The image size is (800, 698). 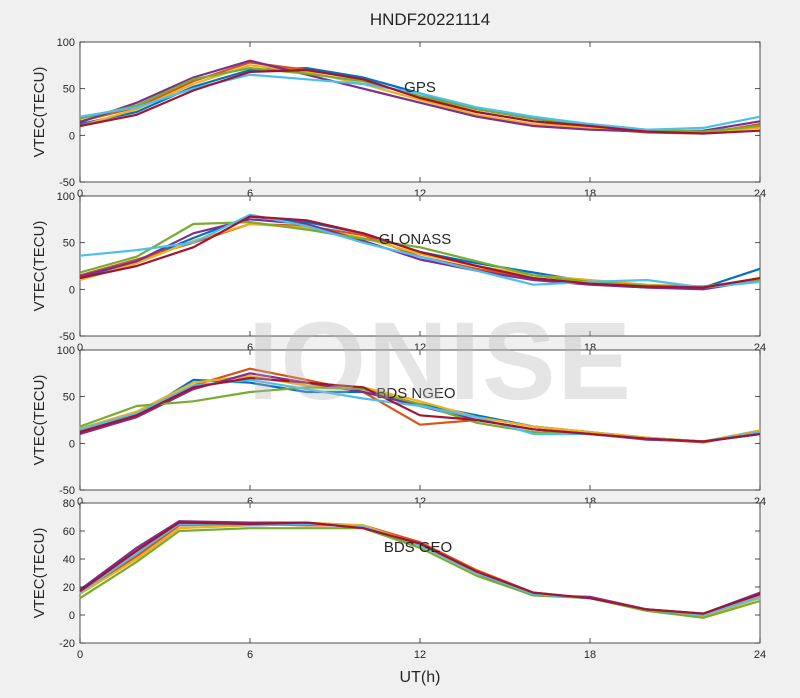 What do you see at coordinates (415, 239) in the screenshot?
I see `panel-label: GLONASS` at bounding box center [415, 239].